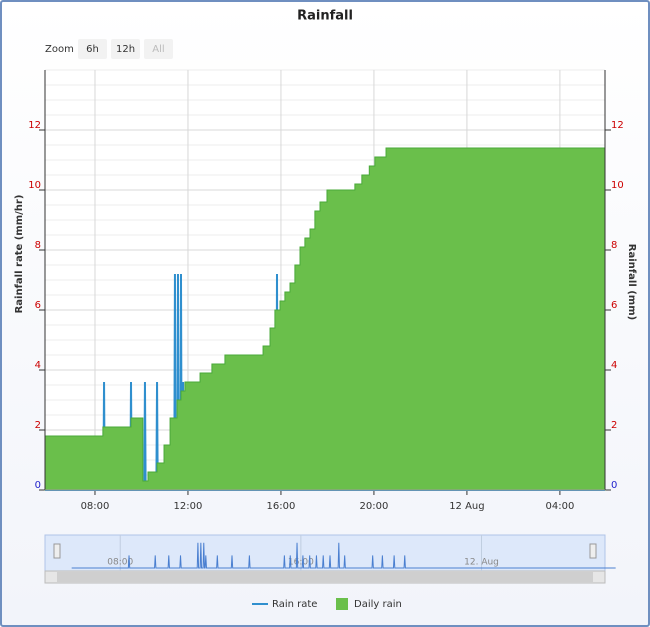 This screenshot has width=650, height=627. Describe the element at coordinates (614, 425) in the screenshot. I see `y2-tick-label: 2` at that location.